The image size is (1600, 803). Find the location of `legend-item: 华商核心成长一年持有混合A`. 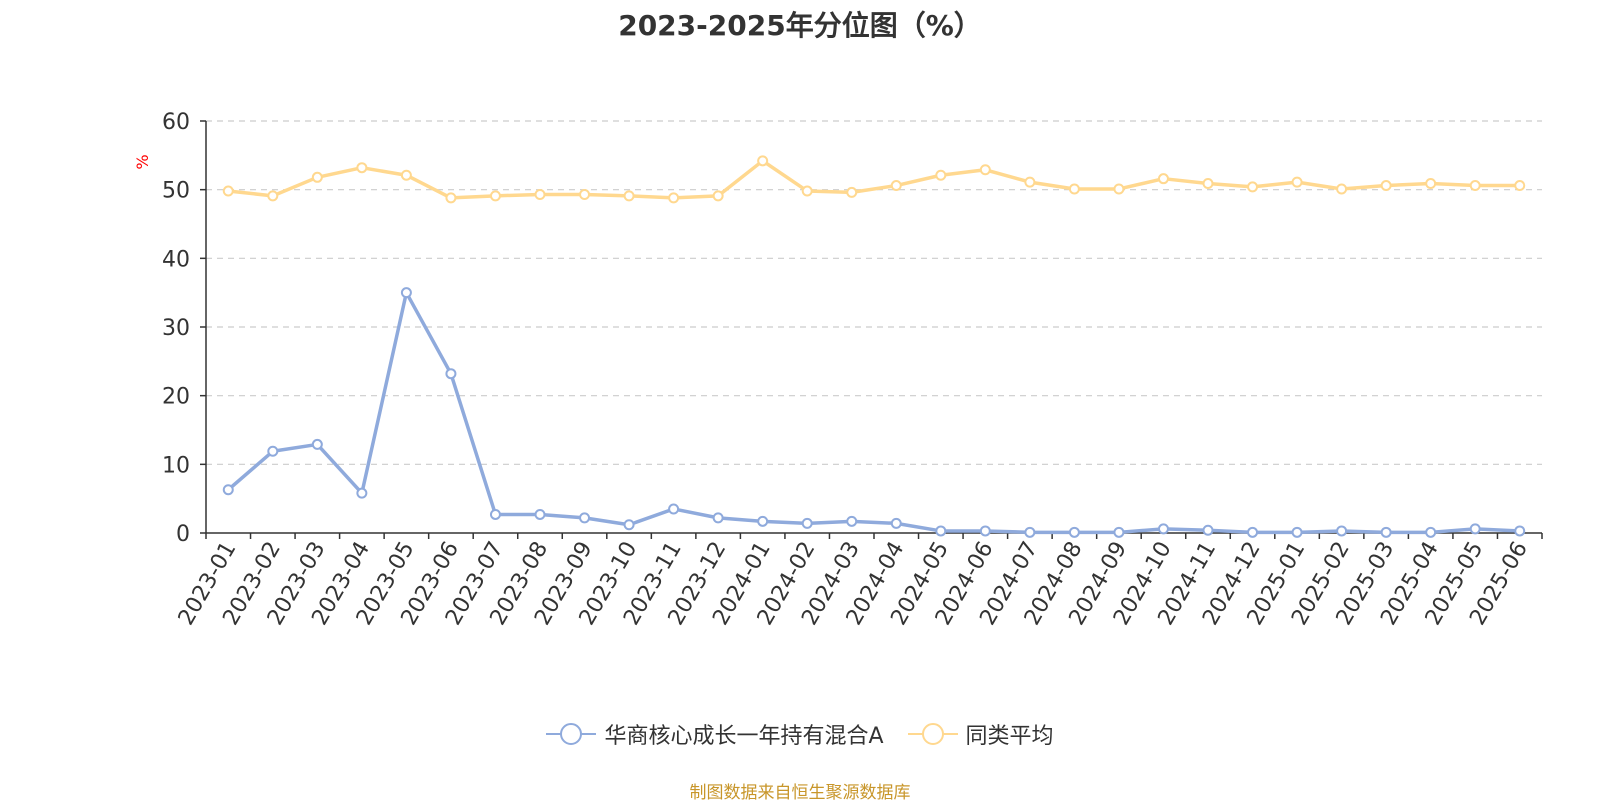

legend-item: 华商核心成长一年持有混合A is located at coordinates (715, 734).